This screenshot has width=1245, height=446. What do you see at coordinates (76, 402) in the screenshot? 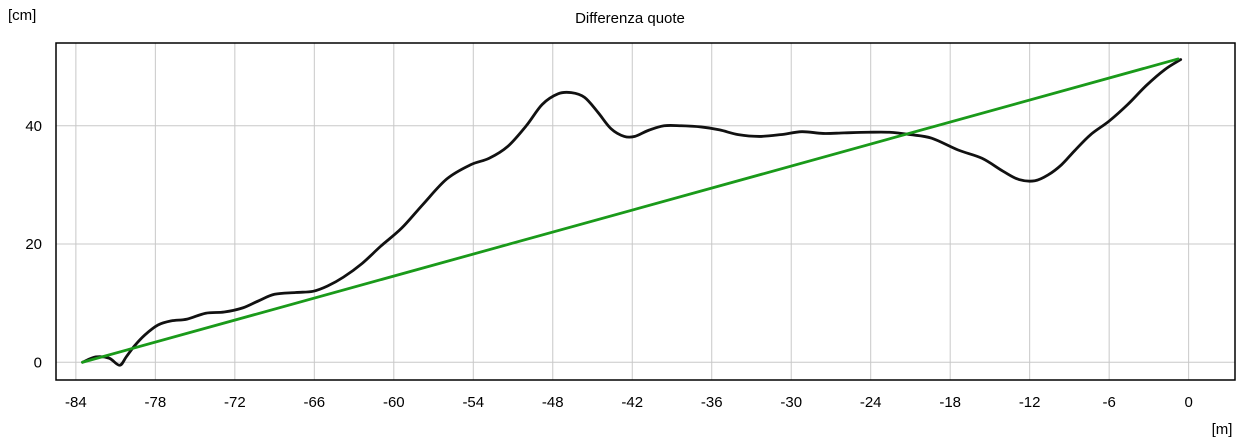
I see `x-tick-label: -84` at bounding box center [76, 402].